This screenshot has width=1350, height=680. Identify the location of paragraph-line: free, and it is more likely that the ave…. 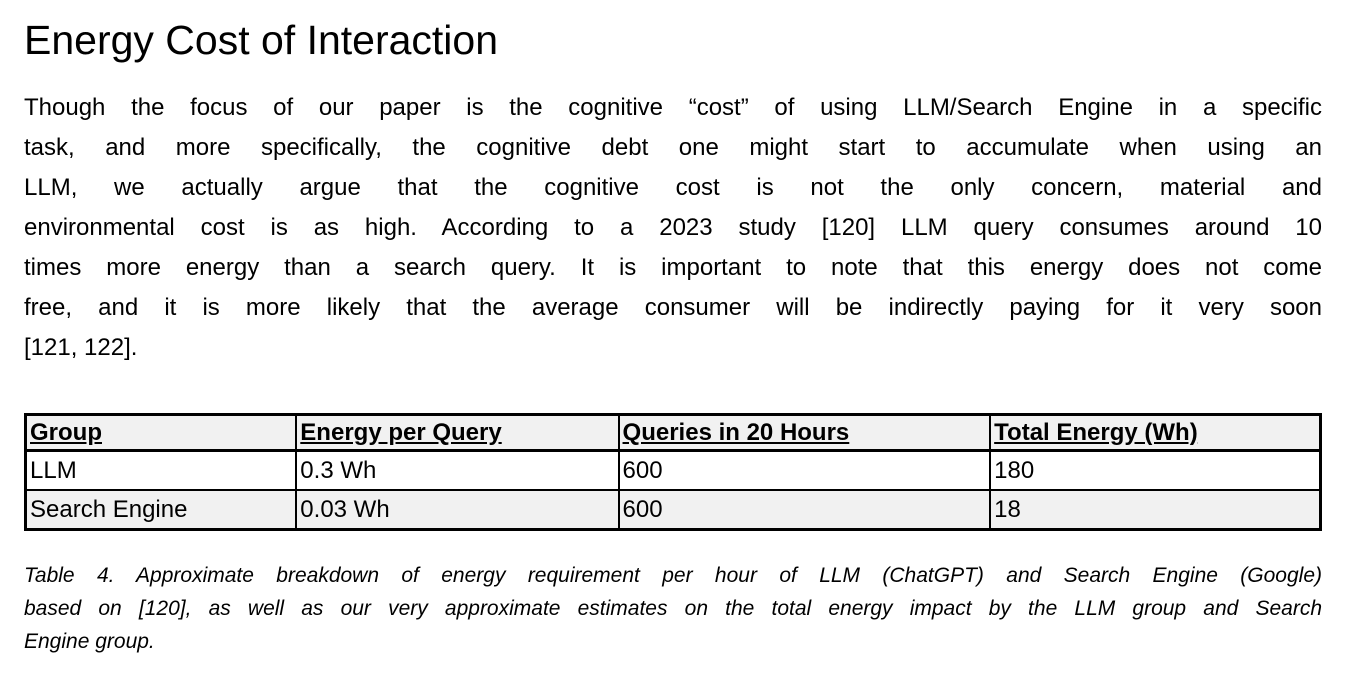
(673, 307).